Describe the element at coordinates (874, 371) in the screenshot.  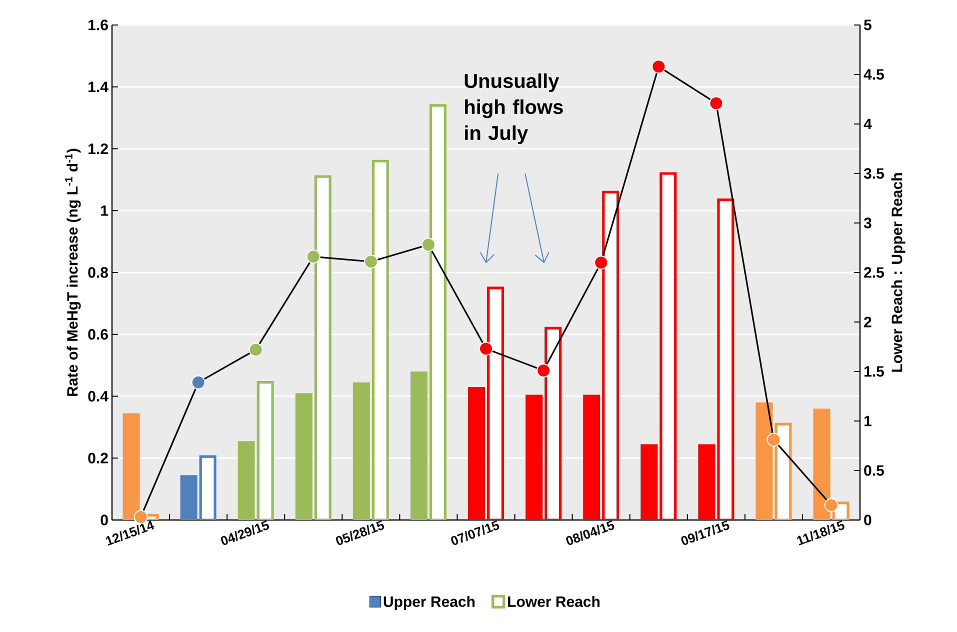
I see `y2-tick-label: 1.5` at that location.